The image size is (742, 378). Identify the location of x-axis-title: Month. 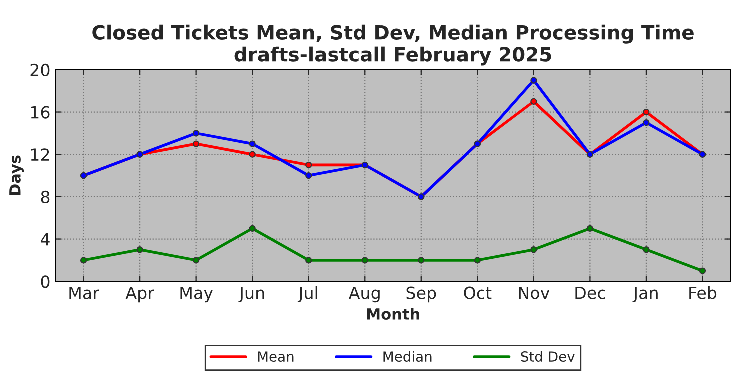
(393, 314).